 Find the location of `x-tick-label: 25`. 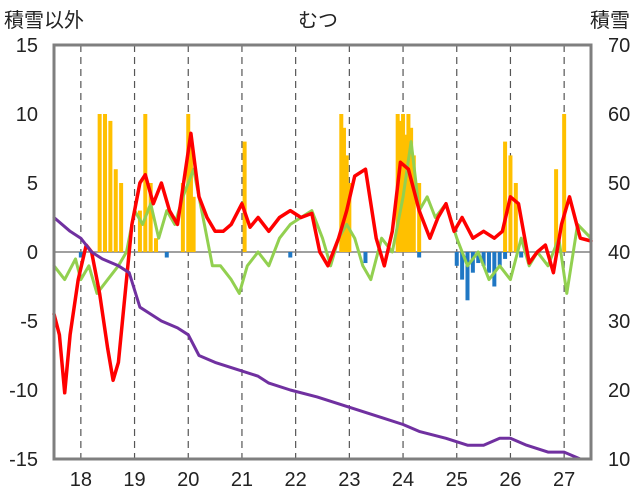

x-tick-label: 25 is located at coordinates (457, 480).